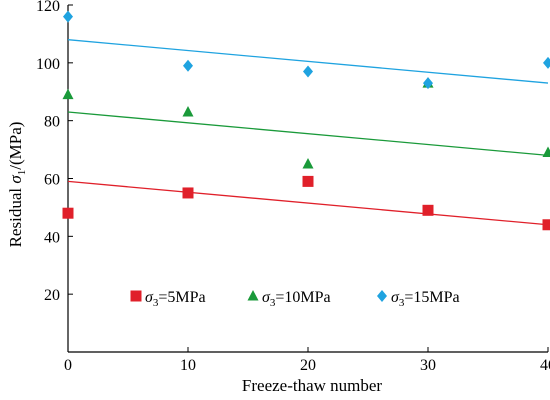 The height and width of the screenshot is (400, 550). I want to click on fit-line-triangle, so click(308, 134).